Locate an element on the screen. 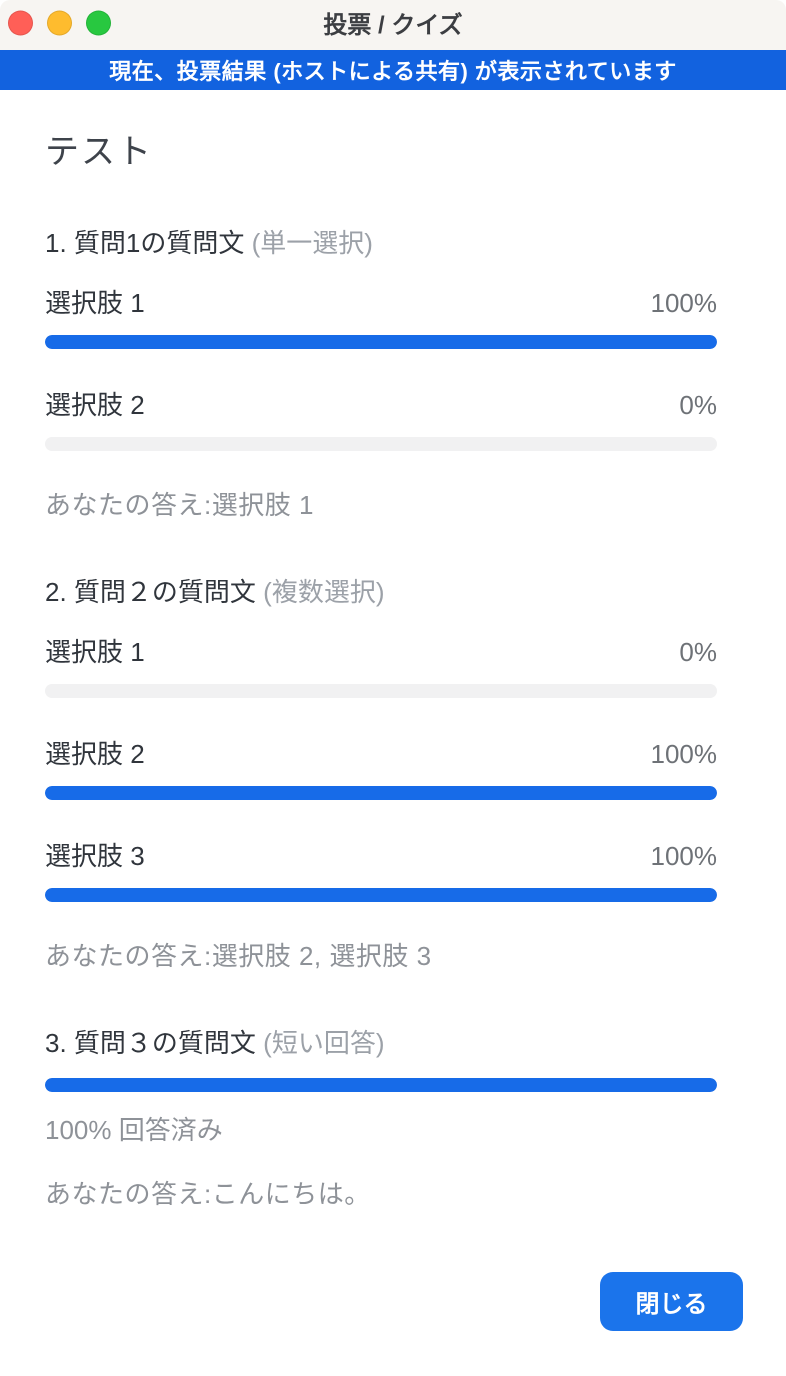  your-answer-text: あなたの答え:選択肢 1 is located at coordinates (179, 505).